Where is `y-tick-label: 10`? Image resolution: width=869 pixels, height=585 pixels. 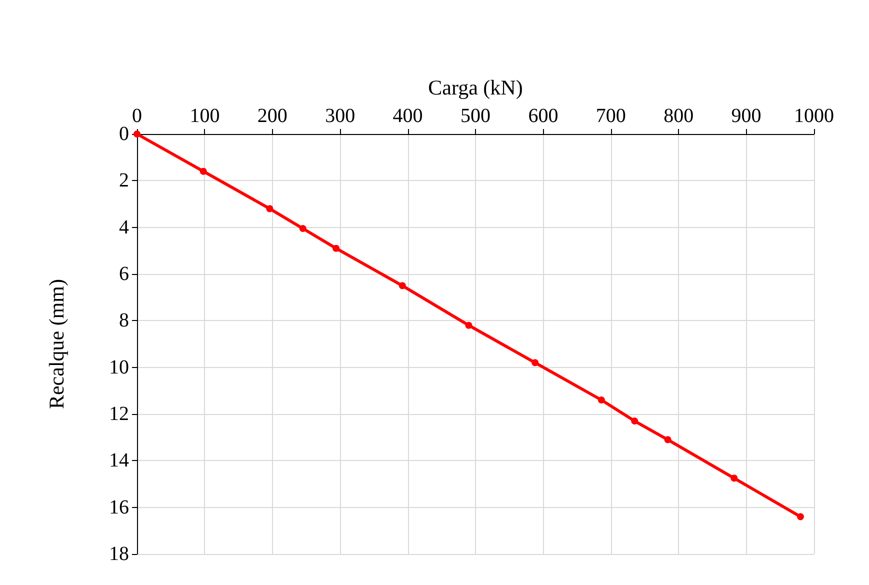 y-tick-label: 10 is located at coordinates (119, 367).